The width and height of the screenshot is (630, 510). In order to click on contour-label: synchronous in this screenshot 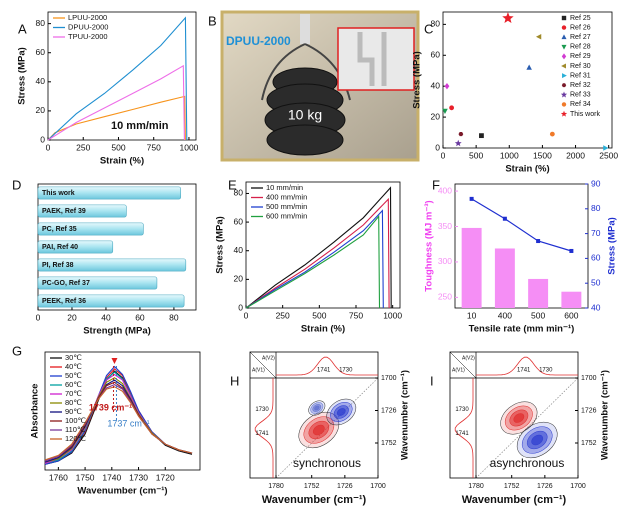, I will do `click(327, 463)`.